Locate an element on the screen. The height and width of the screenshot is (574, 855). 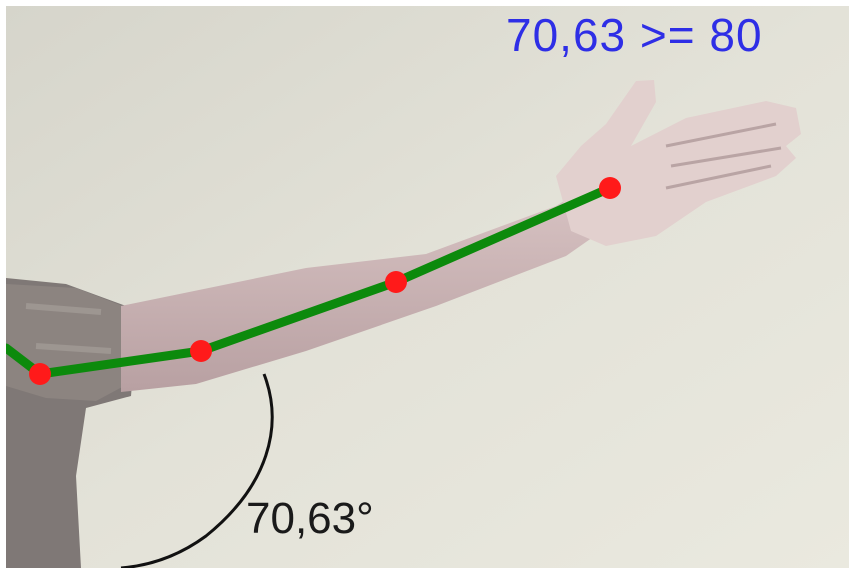
joint-point-wrist is located at coordinates (396, 282).